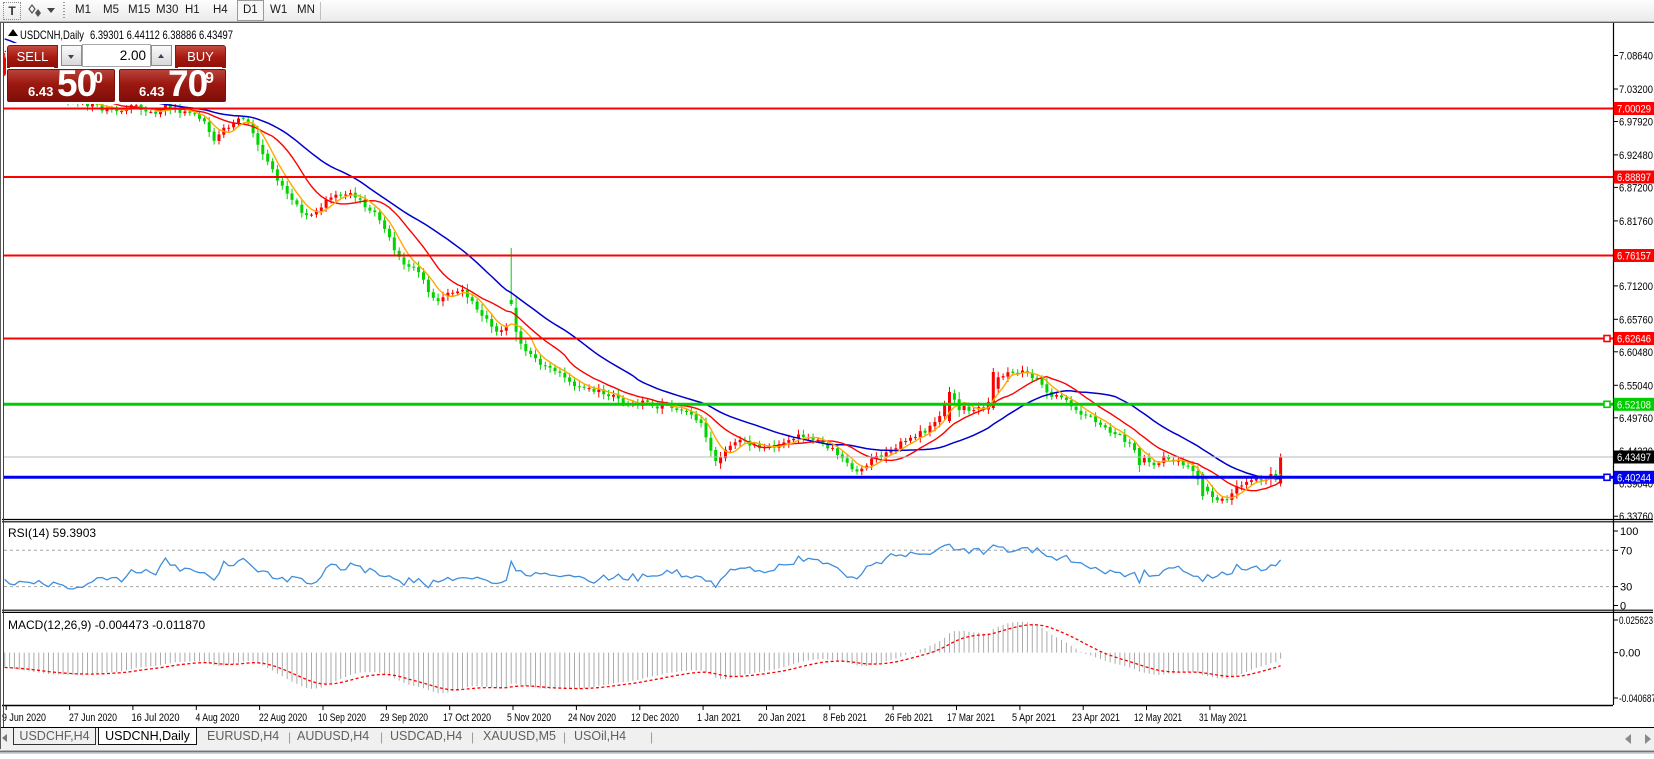 Image resolution: width=1654 pixels, height=759 pixels. Describe the element at coordinates (52, 35) in the screenshot. I see `svg-text: USDCNH,Daily` at that location.